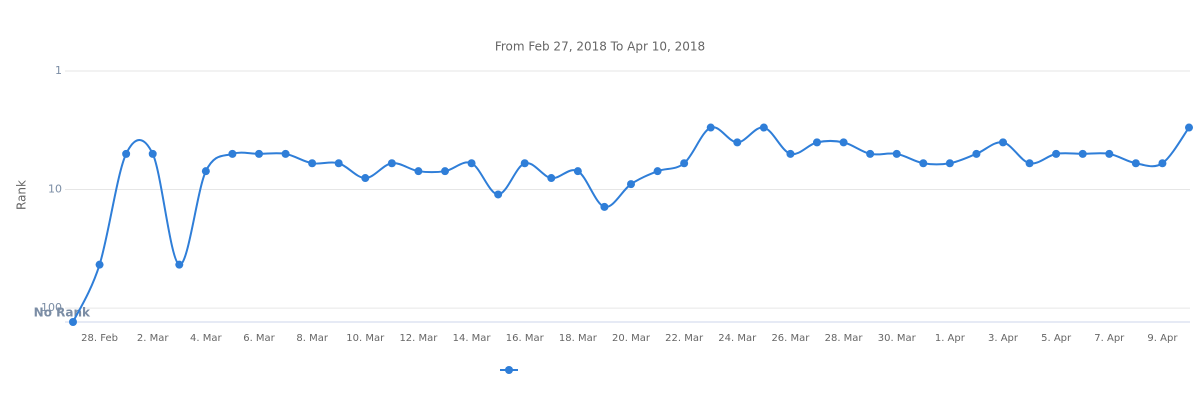 Image resolution: width=1200 pixels, height=400 pixels. Describe the element at coordinates (58, 70) in the screenshot. I see `y-tick-label: 1` at that location.